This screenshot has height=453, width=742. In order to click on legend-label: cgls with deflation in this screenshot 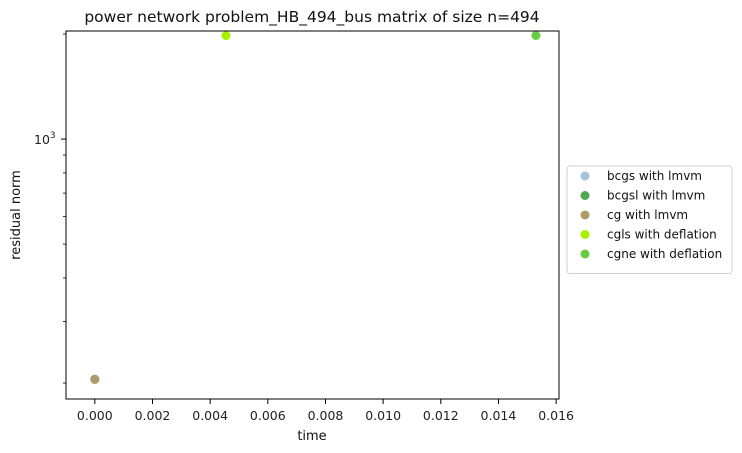, I will do `click(662, 235)`.